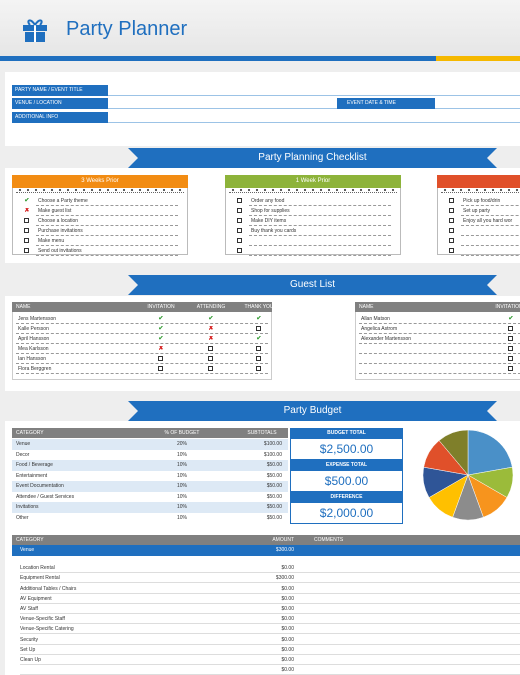 The height and width of the screenshot is (675, 520). What do you see at coordinates (100, 181) in the screenshot?
I see `card-title: 3 Weeks Prior` at bounding box center [100, 181].